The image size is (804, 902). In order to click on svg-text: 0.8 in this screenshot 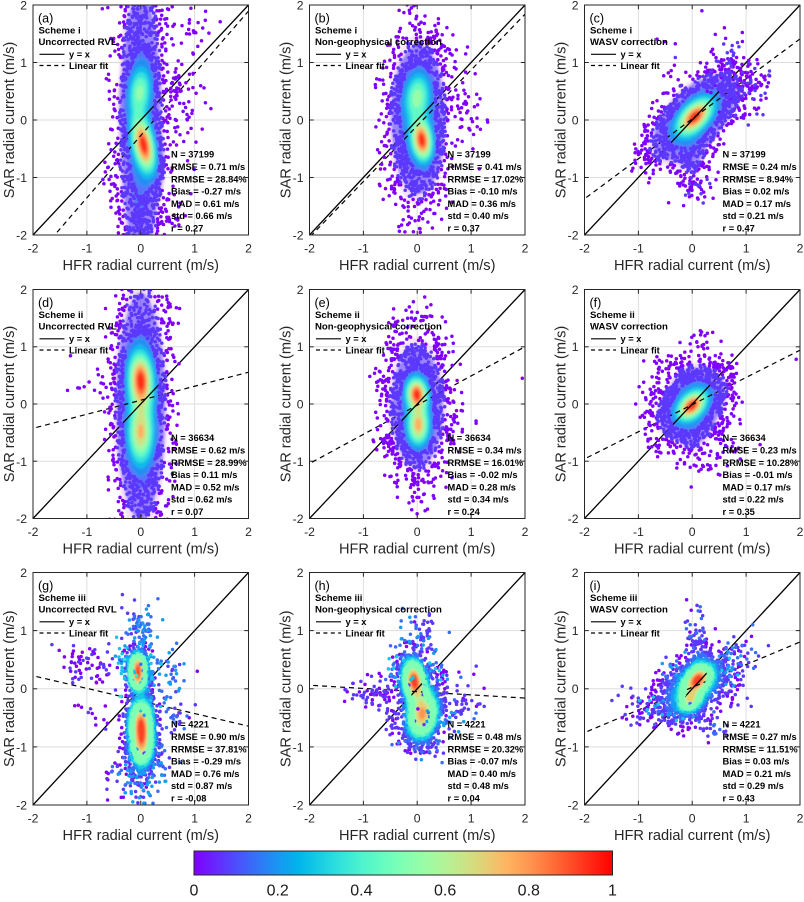, I will do `click(529, 890)`.